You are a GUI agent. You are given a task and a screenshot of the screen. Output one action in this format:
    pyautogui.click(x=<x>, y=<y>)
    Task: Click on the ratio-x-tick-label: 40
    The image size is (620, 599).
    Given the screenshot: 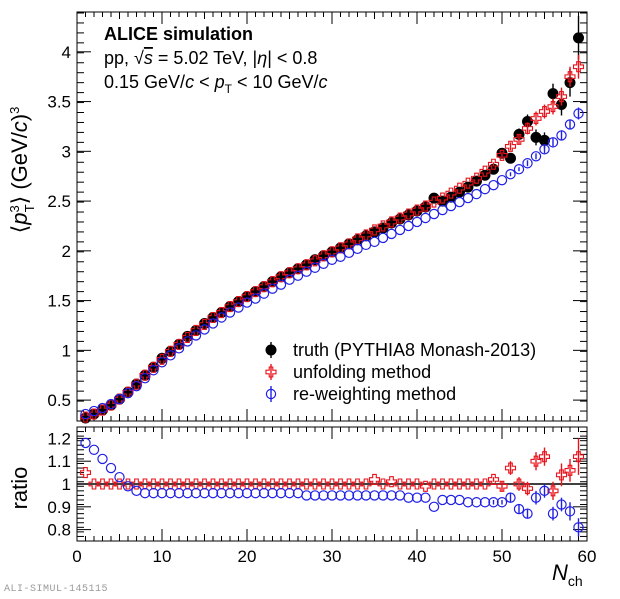 What is the action you would take?
    pyautogui.click(x=417, y=556)
    